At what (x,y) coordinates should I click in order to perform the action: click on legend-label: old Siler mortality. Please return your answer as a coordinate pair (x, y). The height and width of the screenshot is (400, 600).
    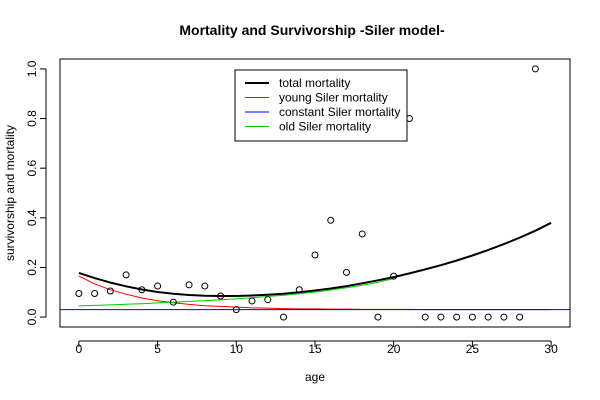
    Looking at the image, I should click on (325, 127).